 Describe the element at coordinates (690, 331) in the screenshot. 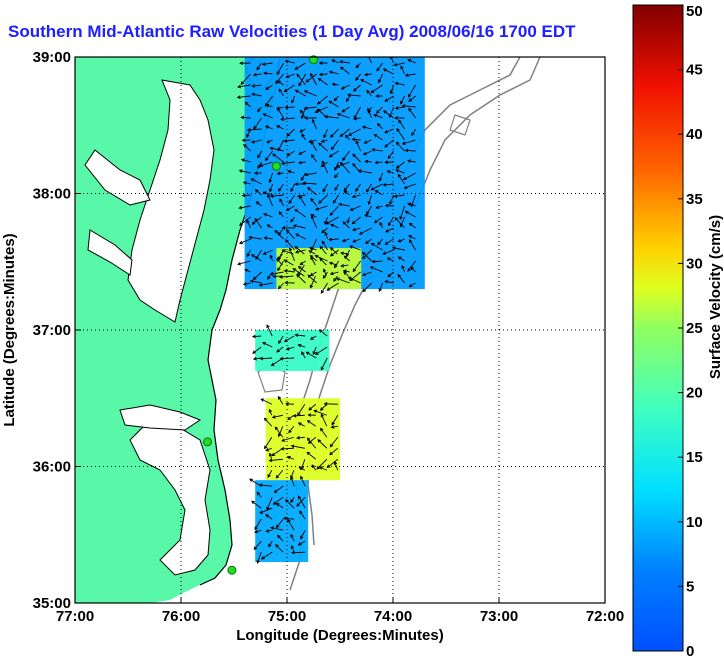

I see `colorbar-ticks: 0 5 10 15 20 25 30 35 40 45 50` at that location.